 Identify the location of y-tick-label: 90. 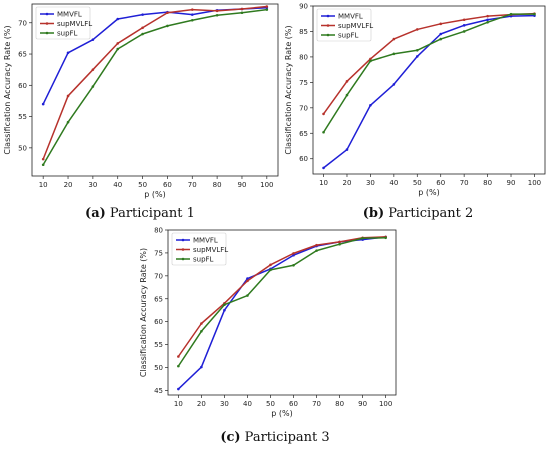
(303, 7).